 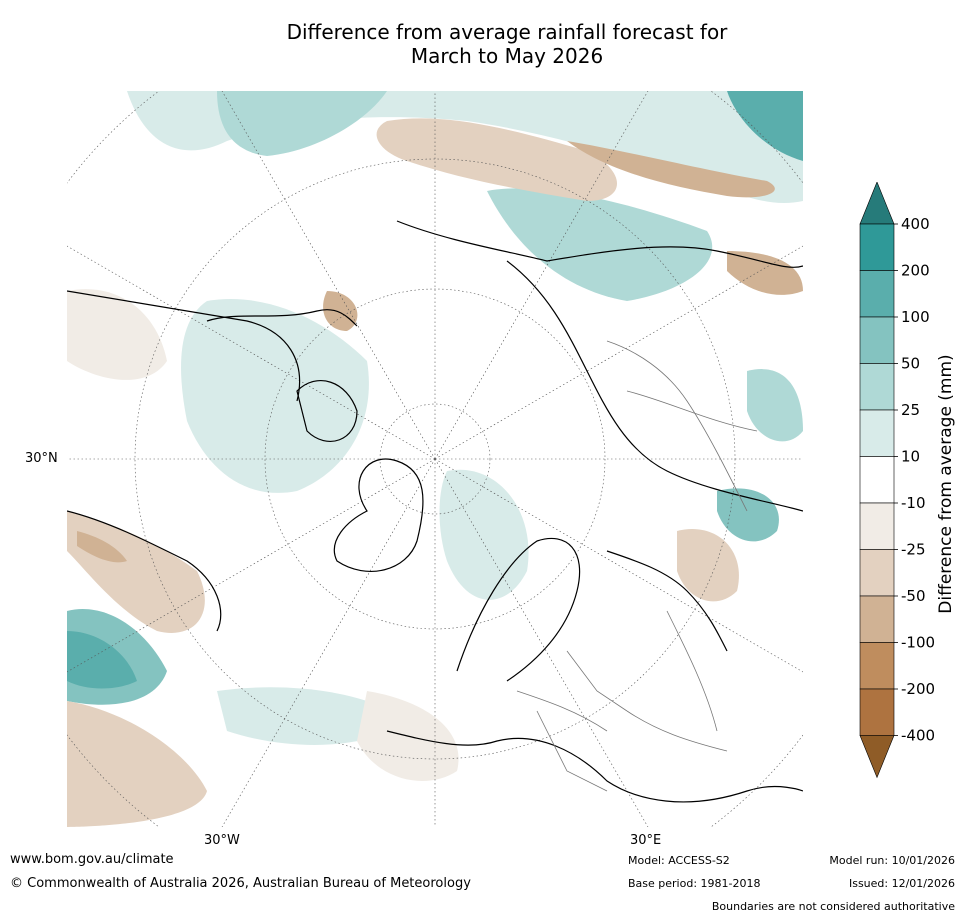 I want to click on colorbar-tick-label: 400, so click(x=915, y=224).